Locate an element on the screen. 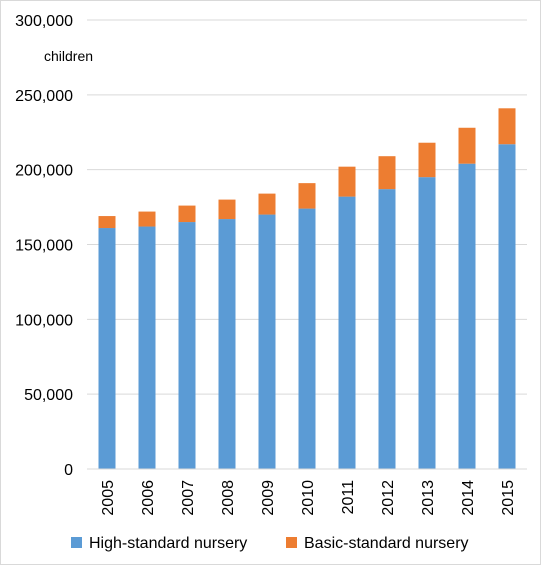  x-tick-label: 2008 is located at coordinates (228, 498).